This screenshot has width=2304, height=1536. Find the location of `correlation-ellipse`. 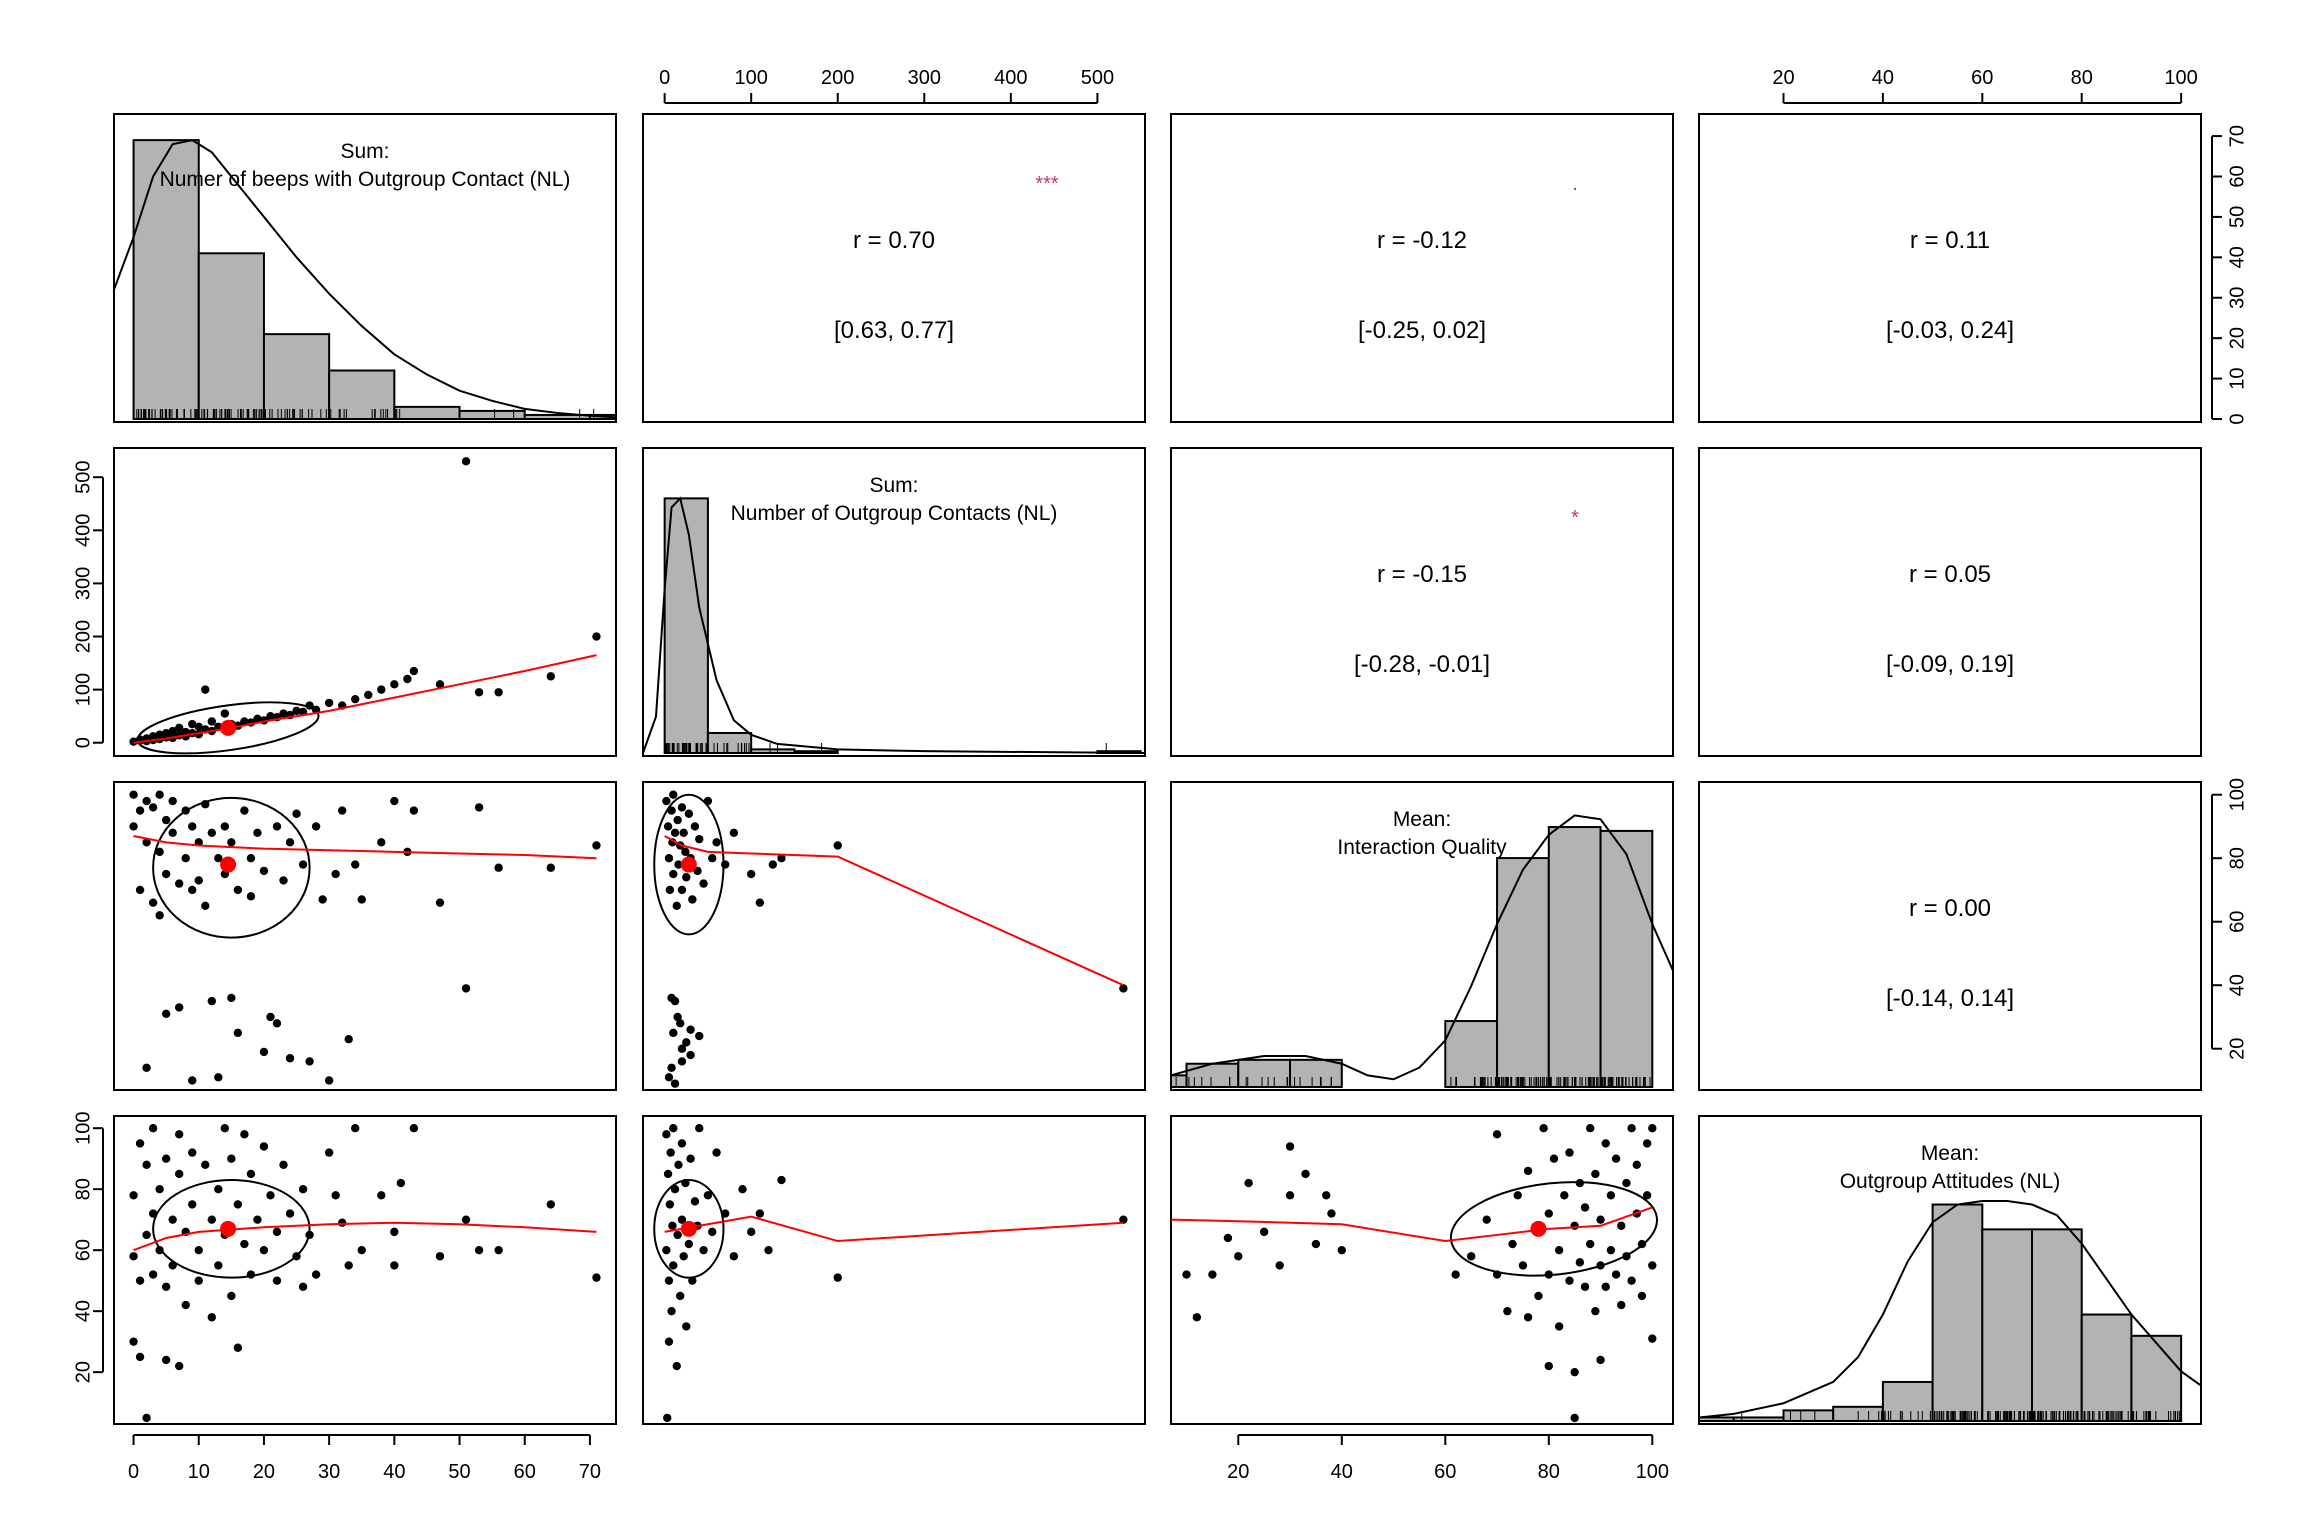

correlation-ellipse is located at coordinates (231, 1229).